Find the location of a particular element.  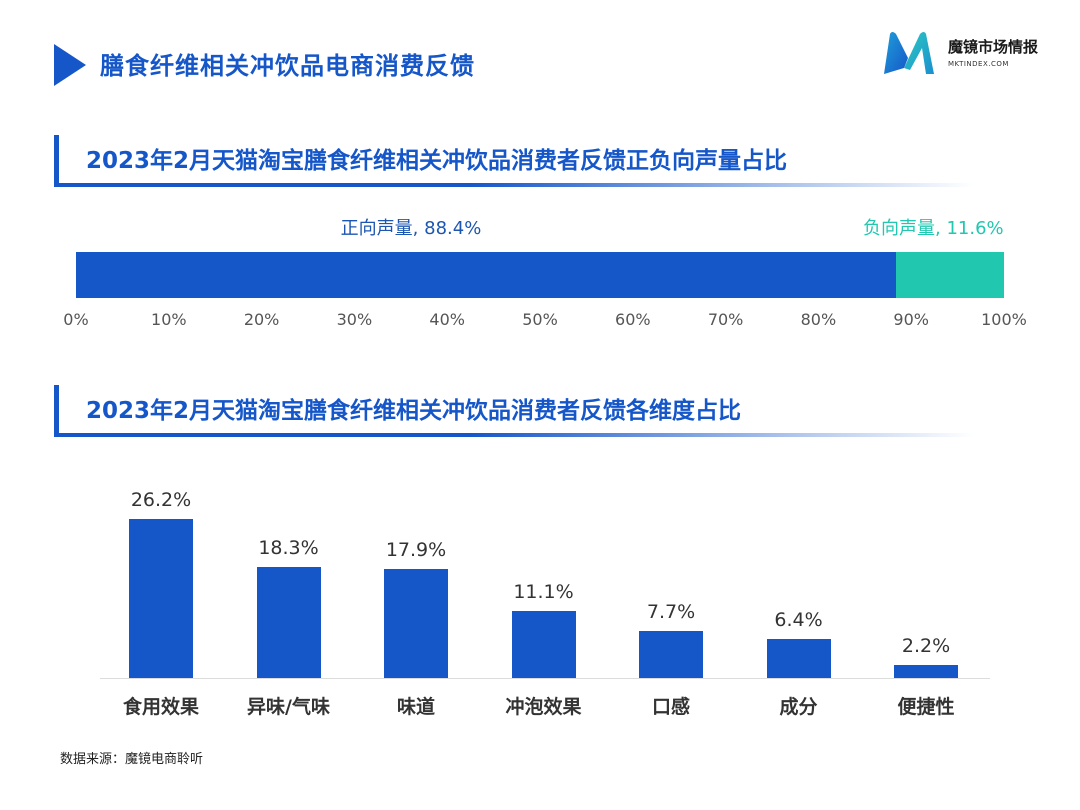

section-header-sentiment: 2023年2月天猫淘宝膳食纤维相关冲饮品消费者反馈正负向声量占比 is located at coordinates (514, 161).